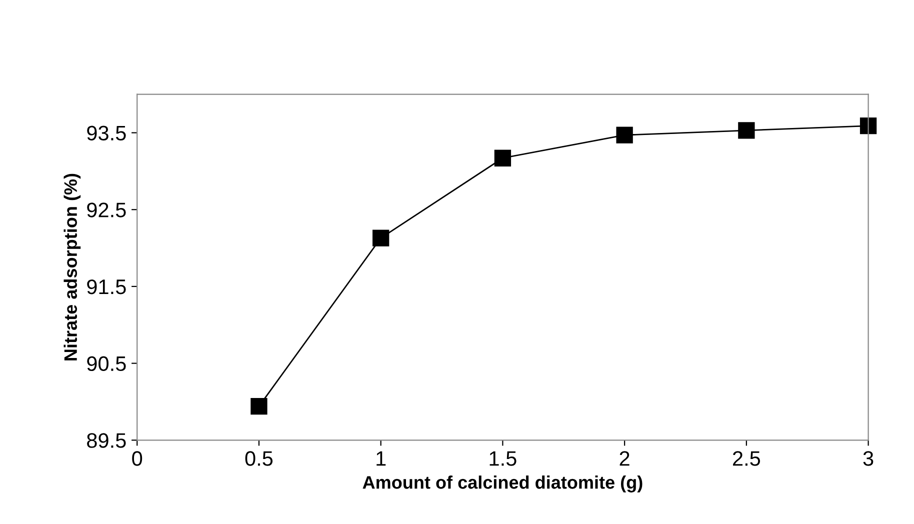 This screenshot has width=914, height=524. Describe the element at coordinates (106, 364) in the screenshot. I see `y-tick-label: 90.5` at that location.